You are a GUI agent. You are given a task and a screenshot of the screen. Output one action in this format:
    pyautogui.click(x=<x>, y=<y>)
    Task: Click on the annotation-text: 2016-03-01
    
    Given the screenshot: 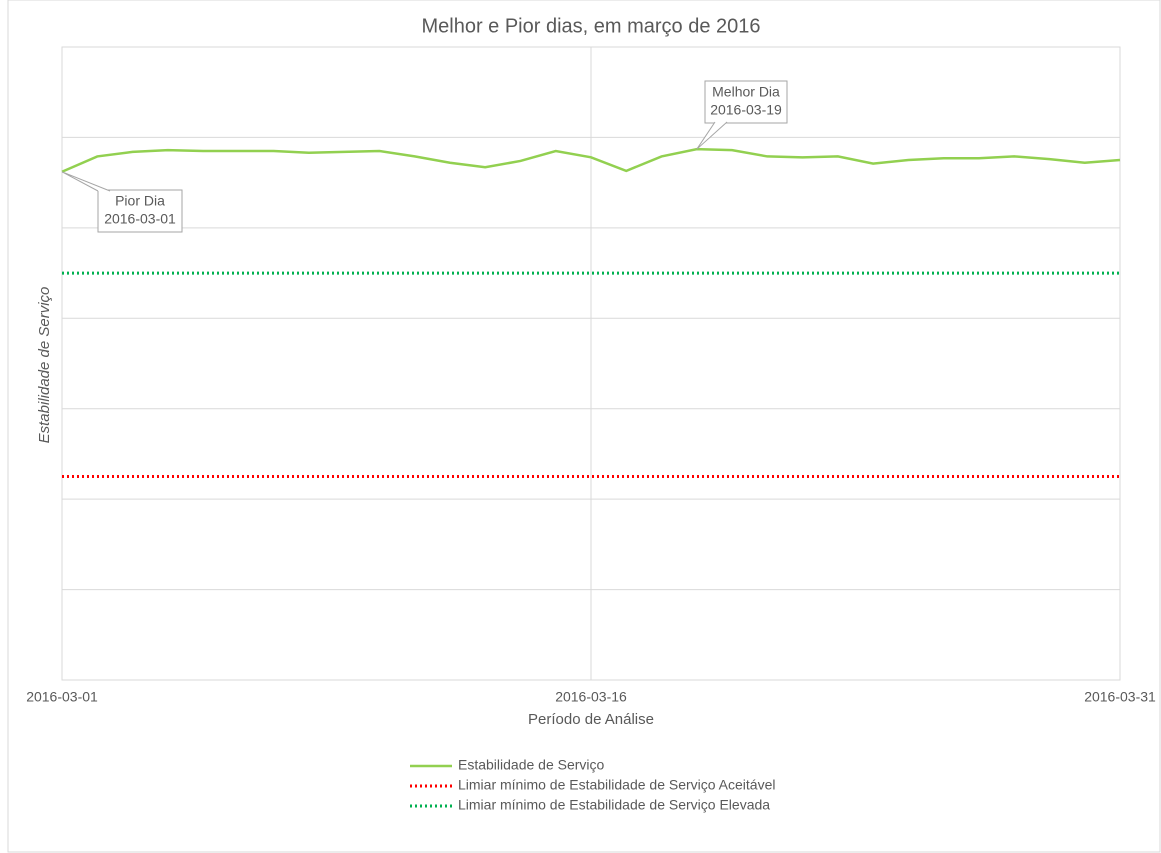 What is the action you would take?
    pyautogui.click(x=140, y=219)
    